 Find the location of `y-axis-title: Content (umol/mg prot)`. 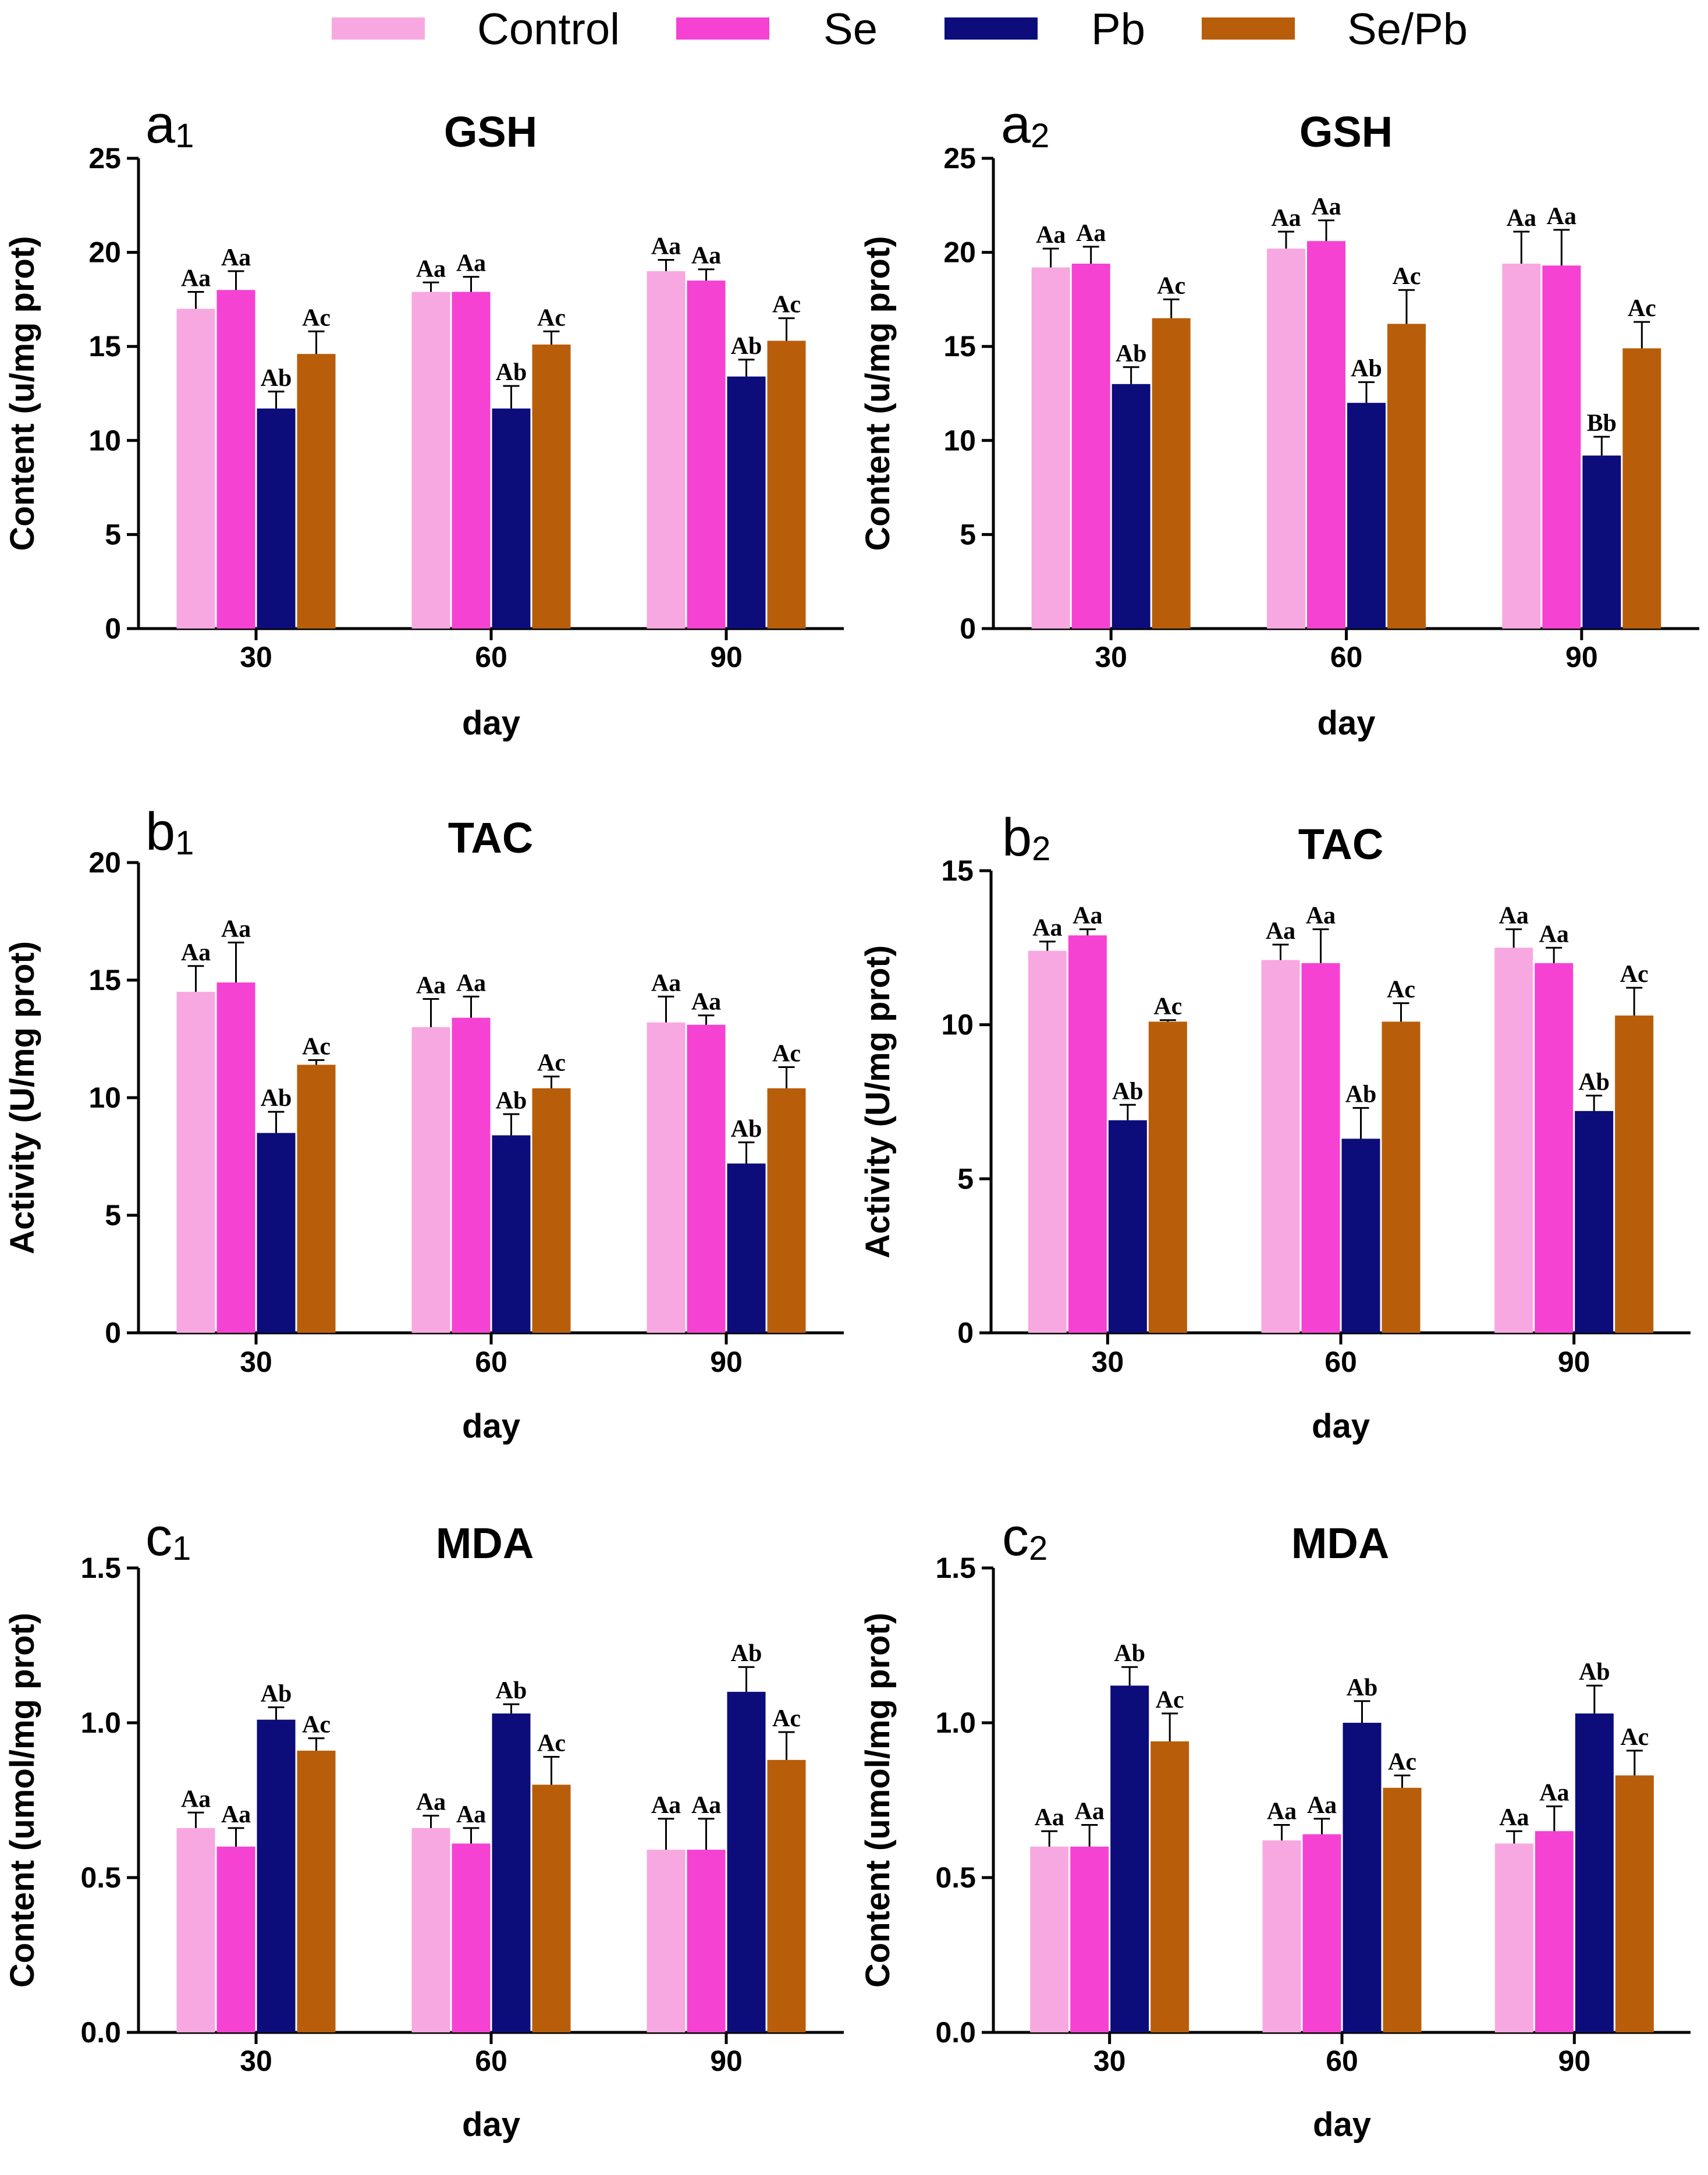

y-axis-title: Content (umol/mg prot) is located at coordinates (878, 1800).